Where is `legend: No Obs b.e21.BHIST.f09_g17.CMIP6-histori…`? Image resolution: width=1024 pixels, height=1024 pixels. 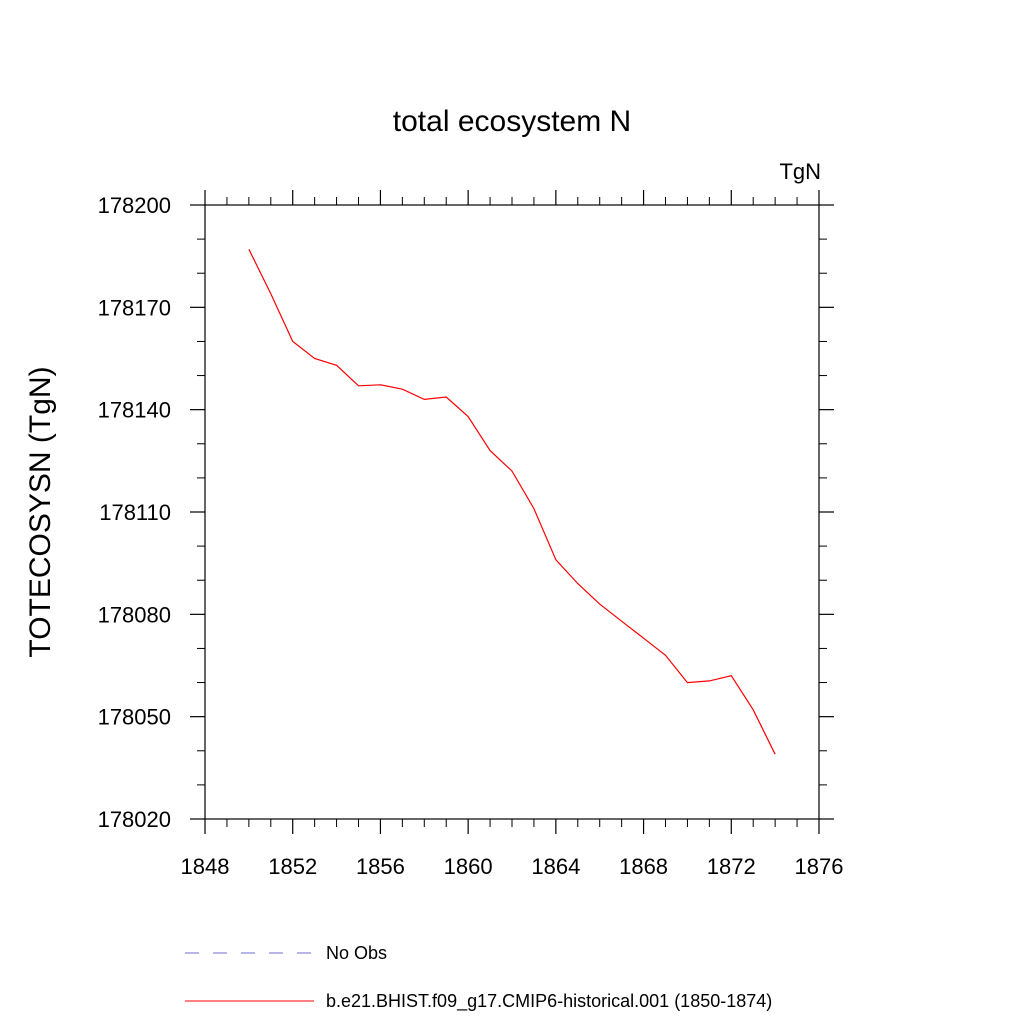 legend: No Obs b.e21.BHIST.f09_g17.CMIP6-histori… is located at coordinates (478, 977).